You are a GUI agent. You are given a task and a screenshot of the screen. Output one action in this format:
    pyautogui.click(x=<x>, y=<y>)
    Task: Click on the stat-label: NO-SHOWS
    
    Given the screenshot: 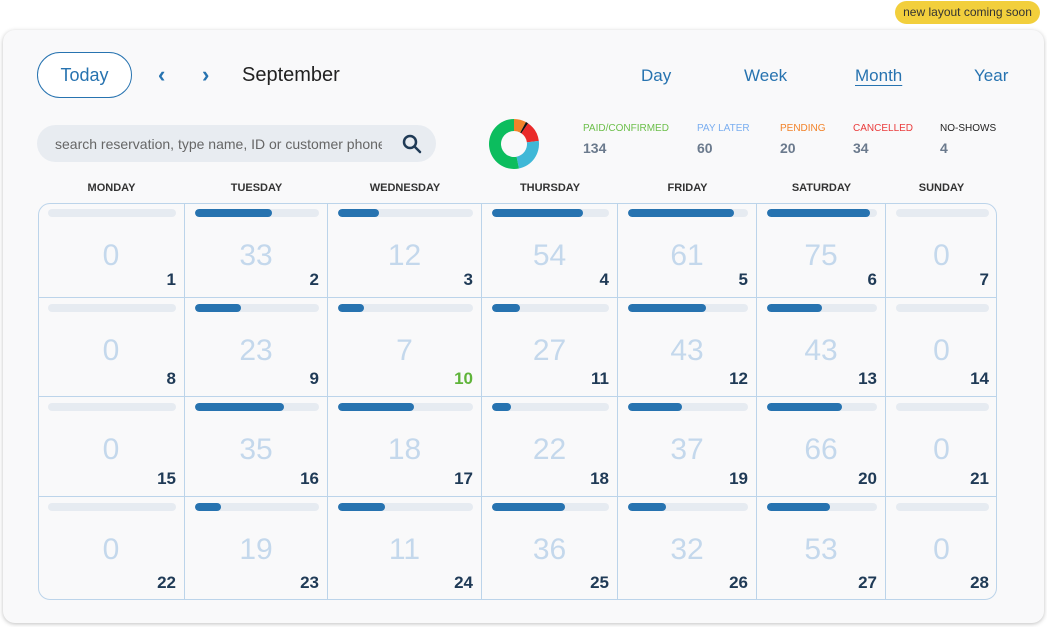 What is the action you would take?
    pyautogui.click(x=968, y=128)
    